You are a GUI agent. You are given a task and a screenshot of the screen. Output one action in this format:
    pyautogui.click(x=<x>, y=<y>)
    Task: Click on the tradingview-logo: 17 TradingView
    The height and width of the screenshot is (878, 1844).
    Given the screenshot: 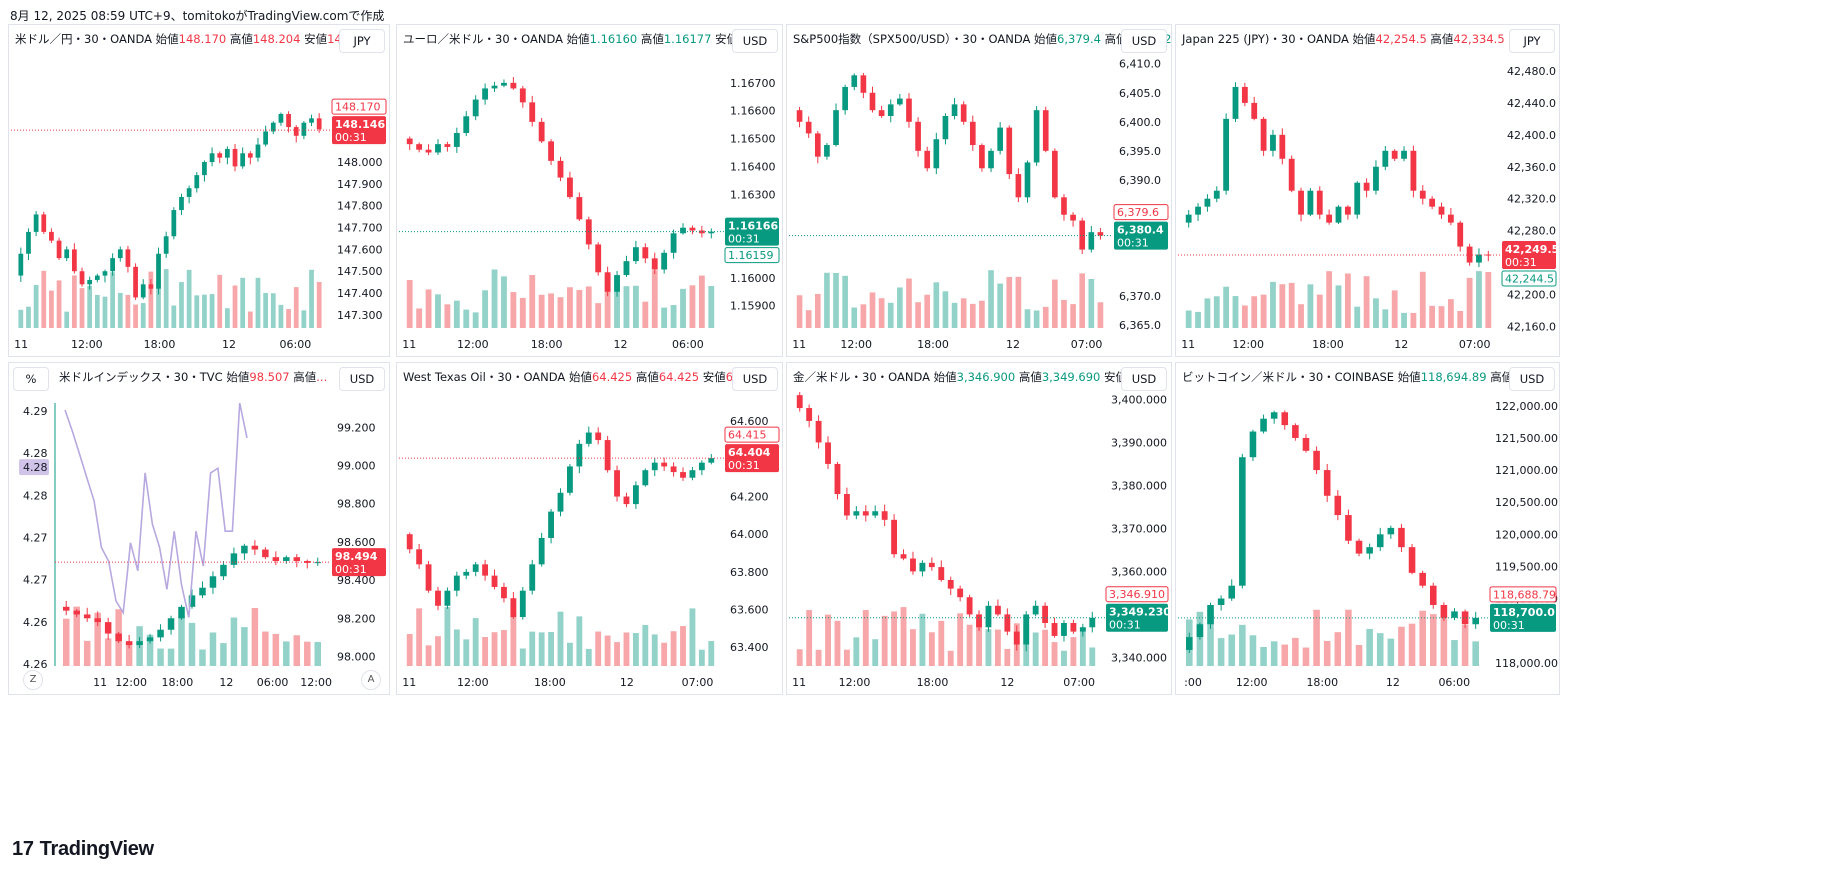 What is the action you would take?
    pyautogui.click(x=83, y=849)
    